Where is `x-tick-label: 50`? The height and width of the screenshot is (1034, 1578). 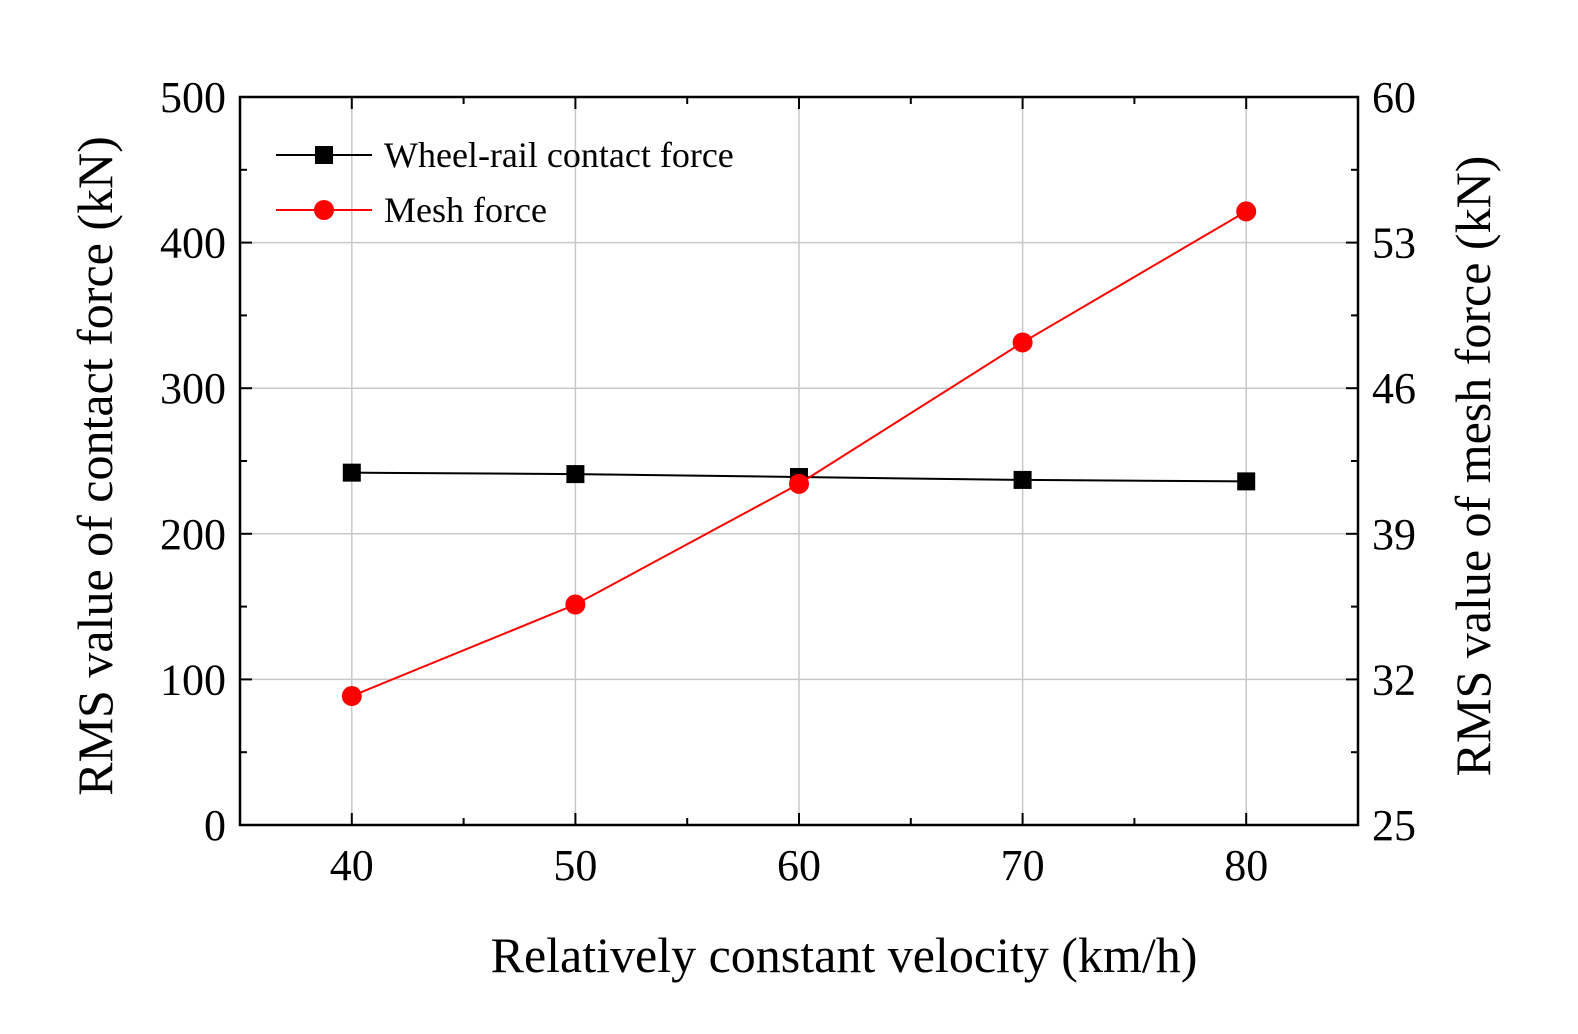 x-tick-label: 50 is located at coordinates (575, 865).